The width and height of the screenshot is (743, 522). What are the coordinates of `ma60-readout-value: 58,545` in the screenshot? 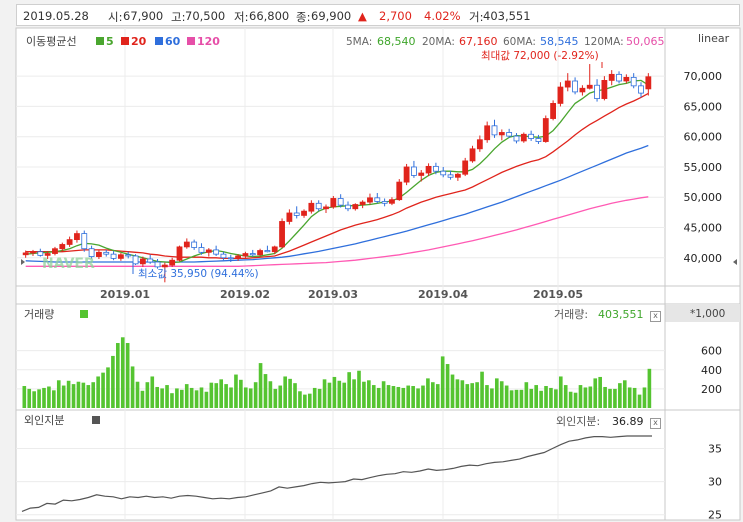 It's located at (559, 41).